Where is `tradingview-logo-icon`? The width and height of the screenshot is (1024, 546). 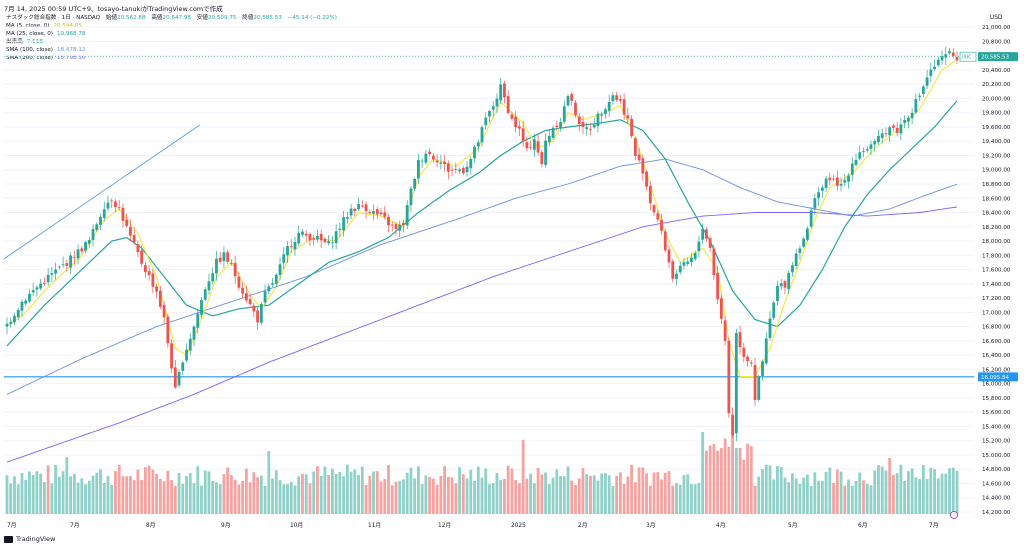 tradingview-logo-icon is located at coordinates (8, 539).